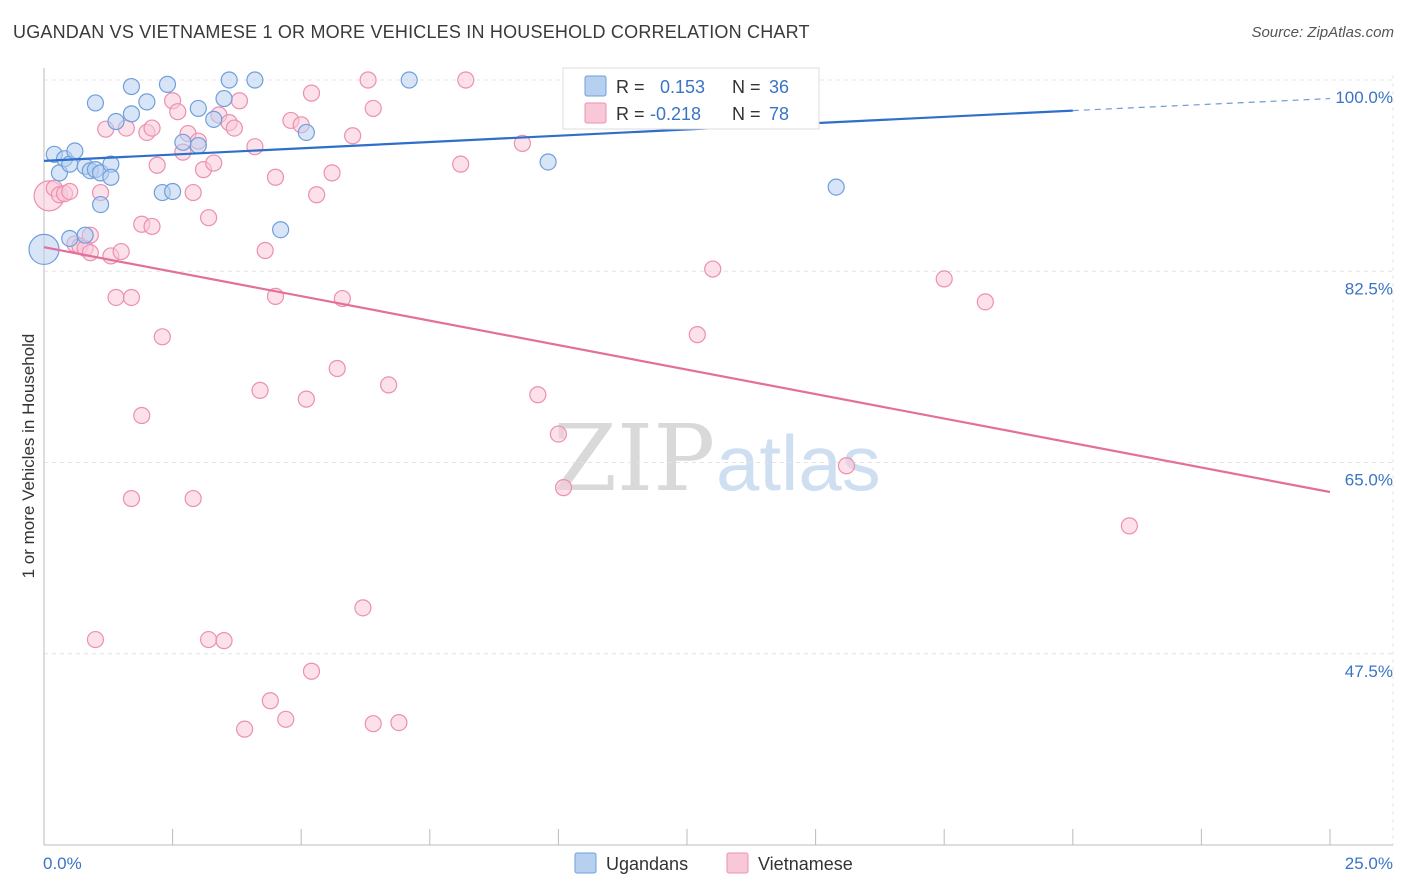 This screenshot has height=892, width=1406. What do you see at coordinates (1369, 480) in the screenshot?
I see `y-tick-label-2: 65.0%` at bounding box center [1369, 480].